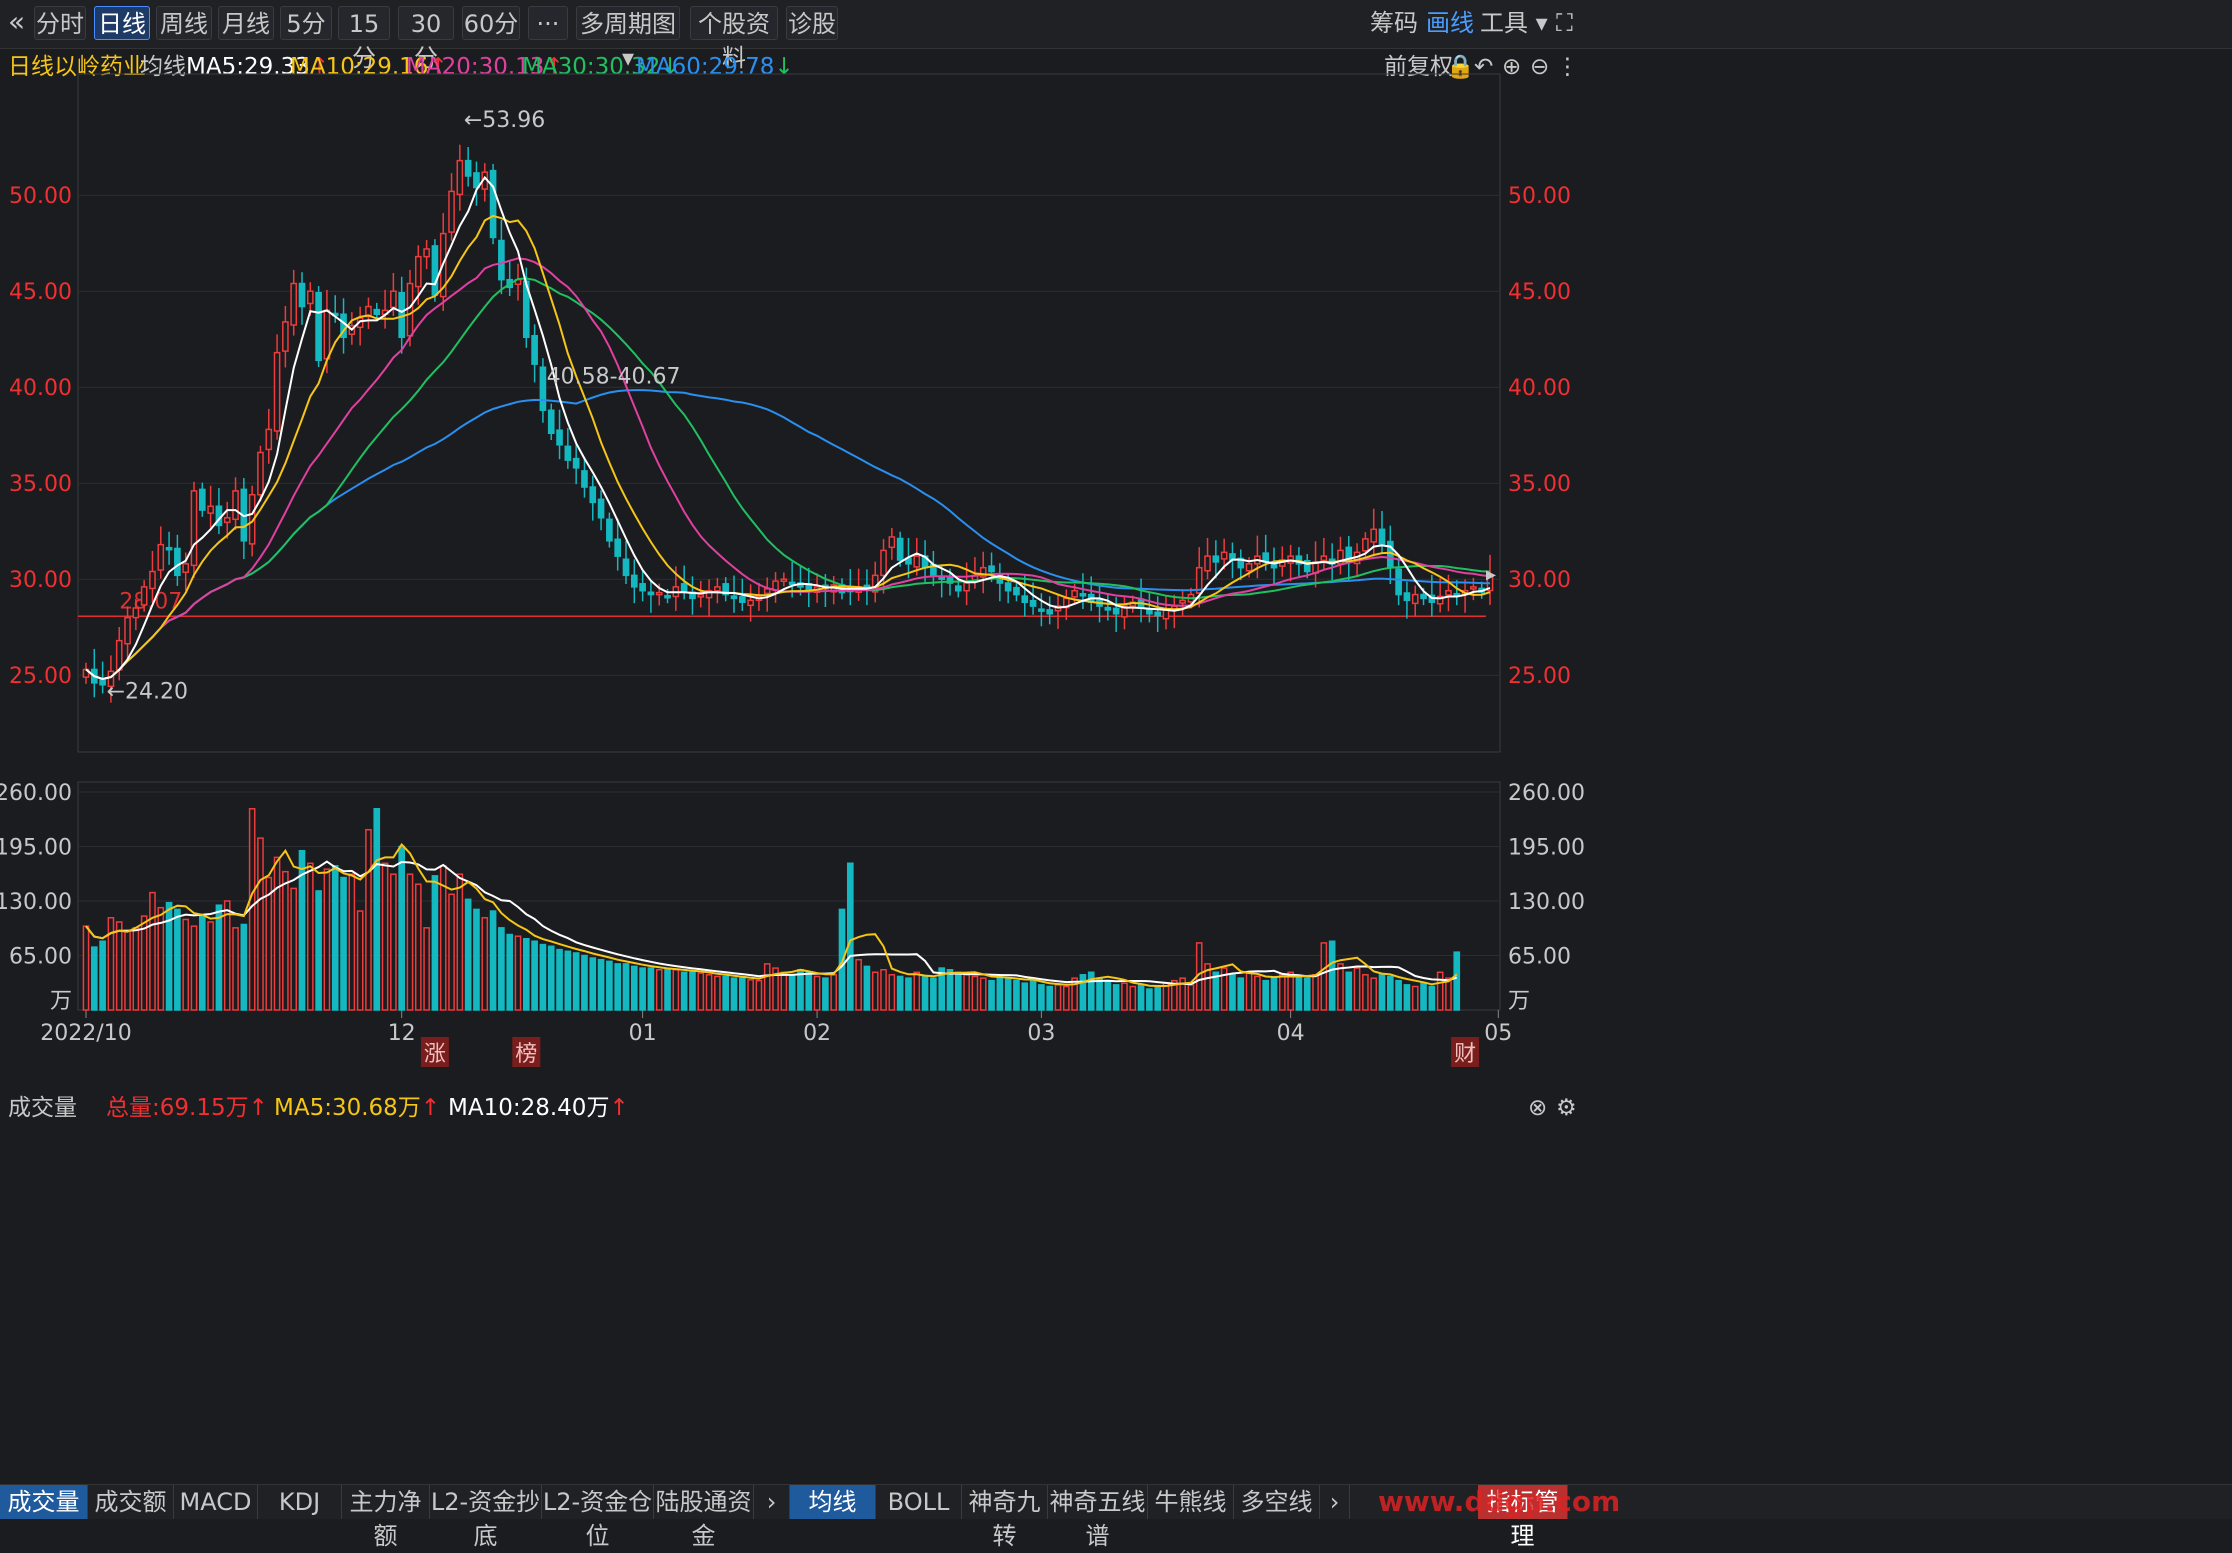 The image size is (2232, 1553). I want to click on undo-icon: ↶, so click(1484, 67).